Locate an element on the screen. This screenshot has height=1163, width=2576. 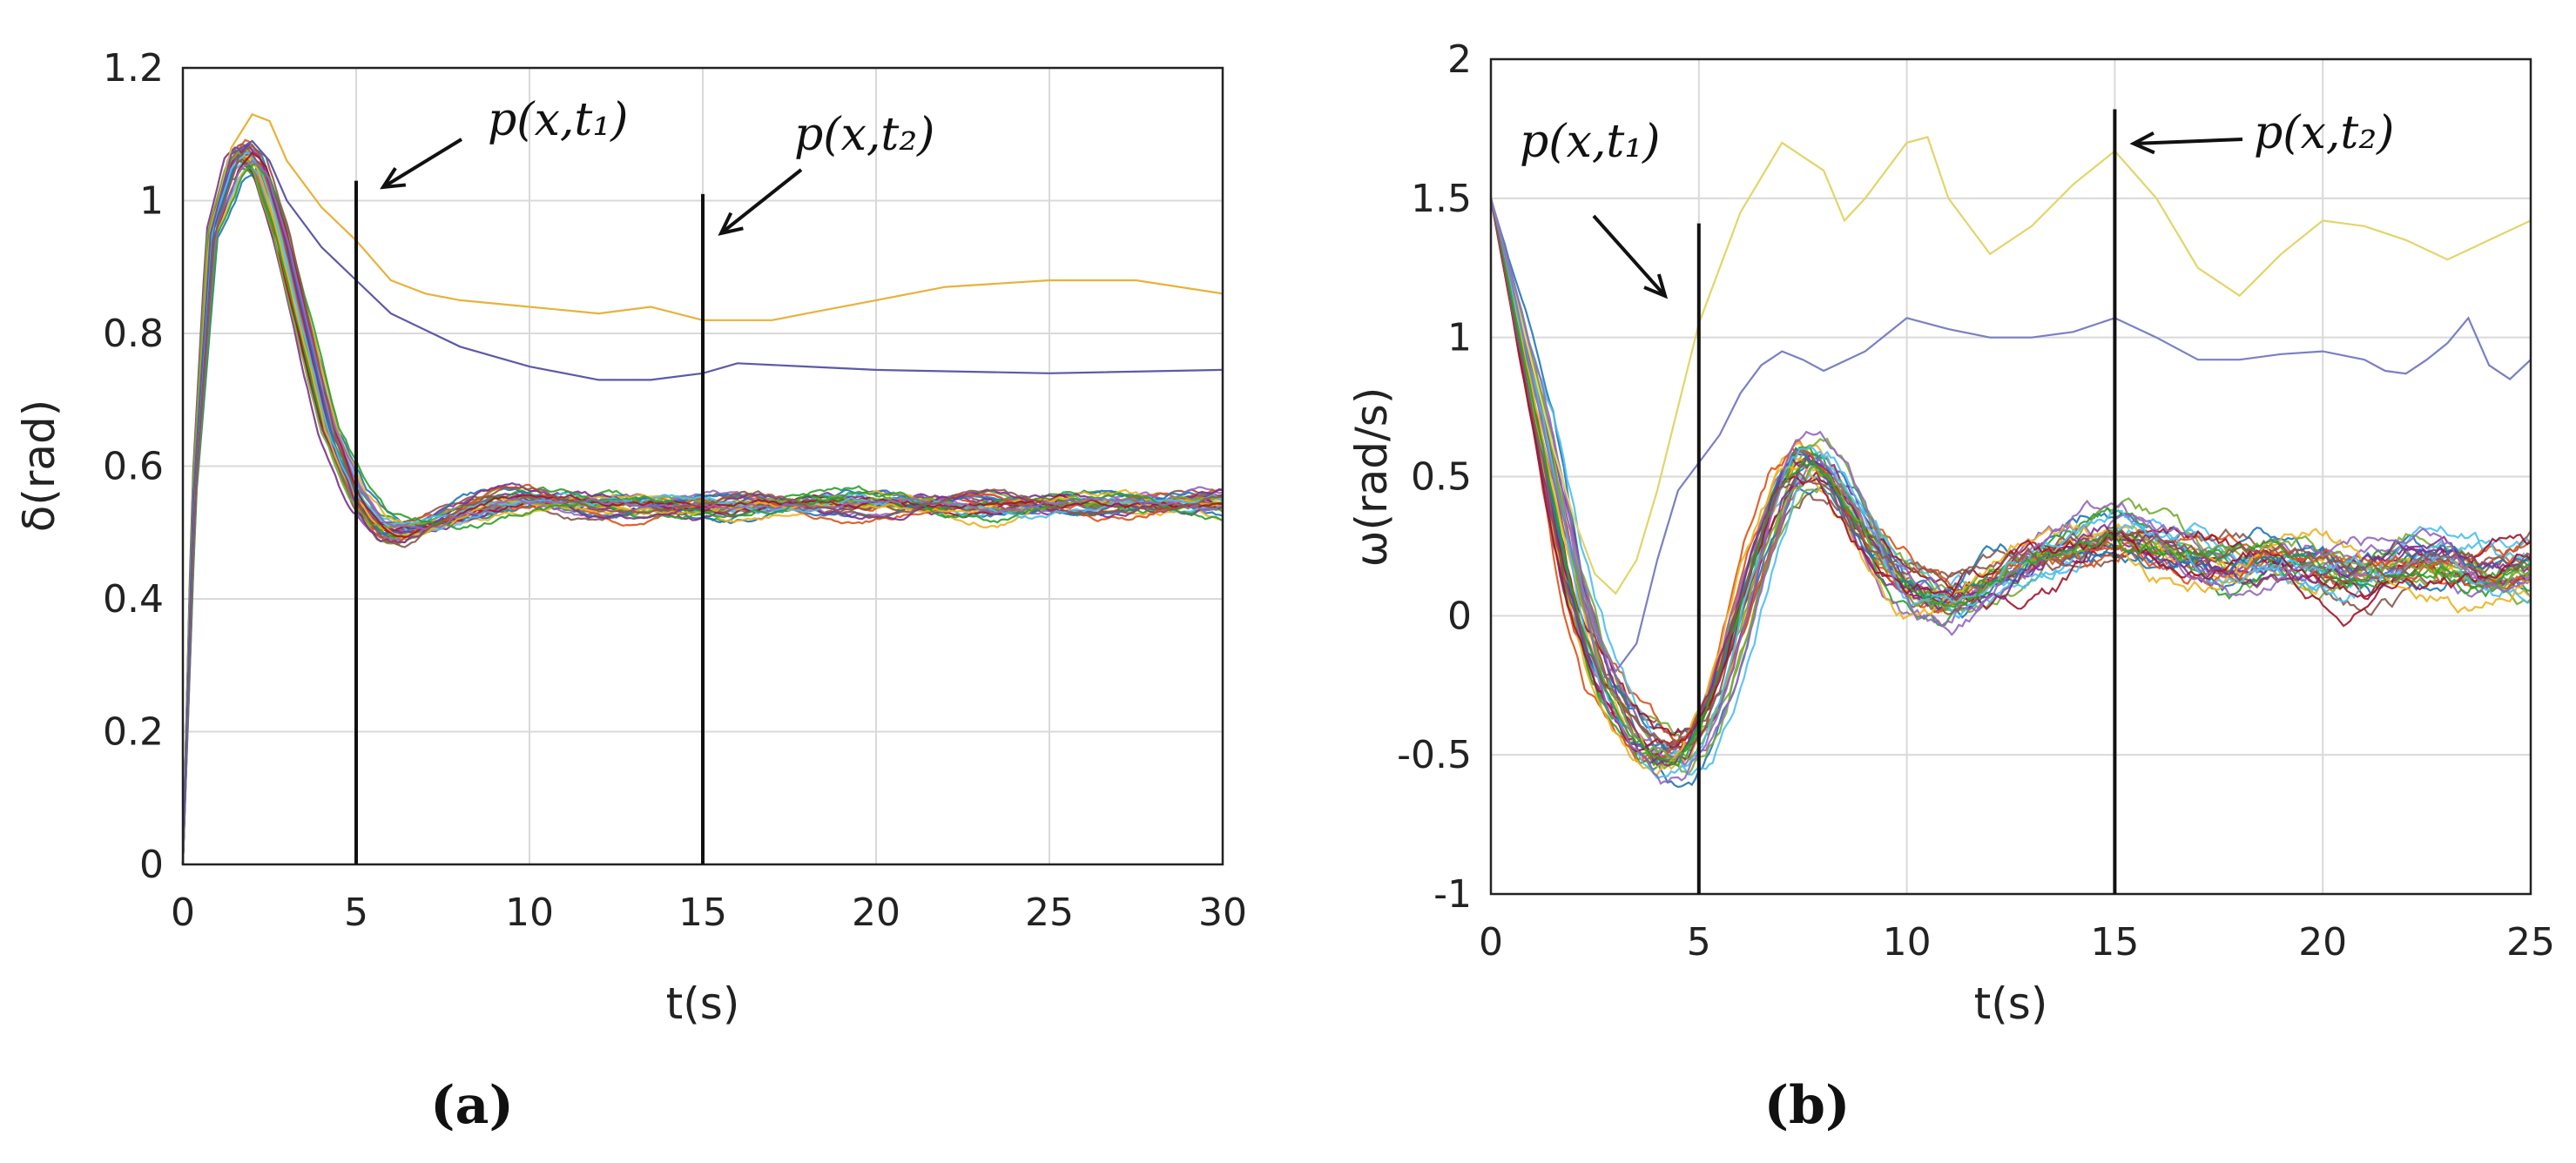
x-axis-label-a: t(s) is located at coordinates (703, 1003).